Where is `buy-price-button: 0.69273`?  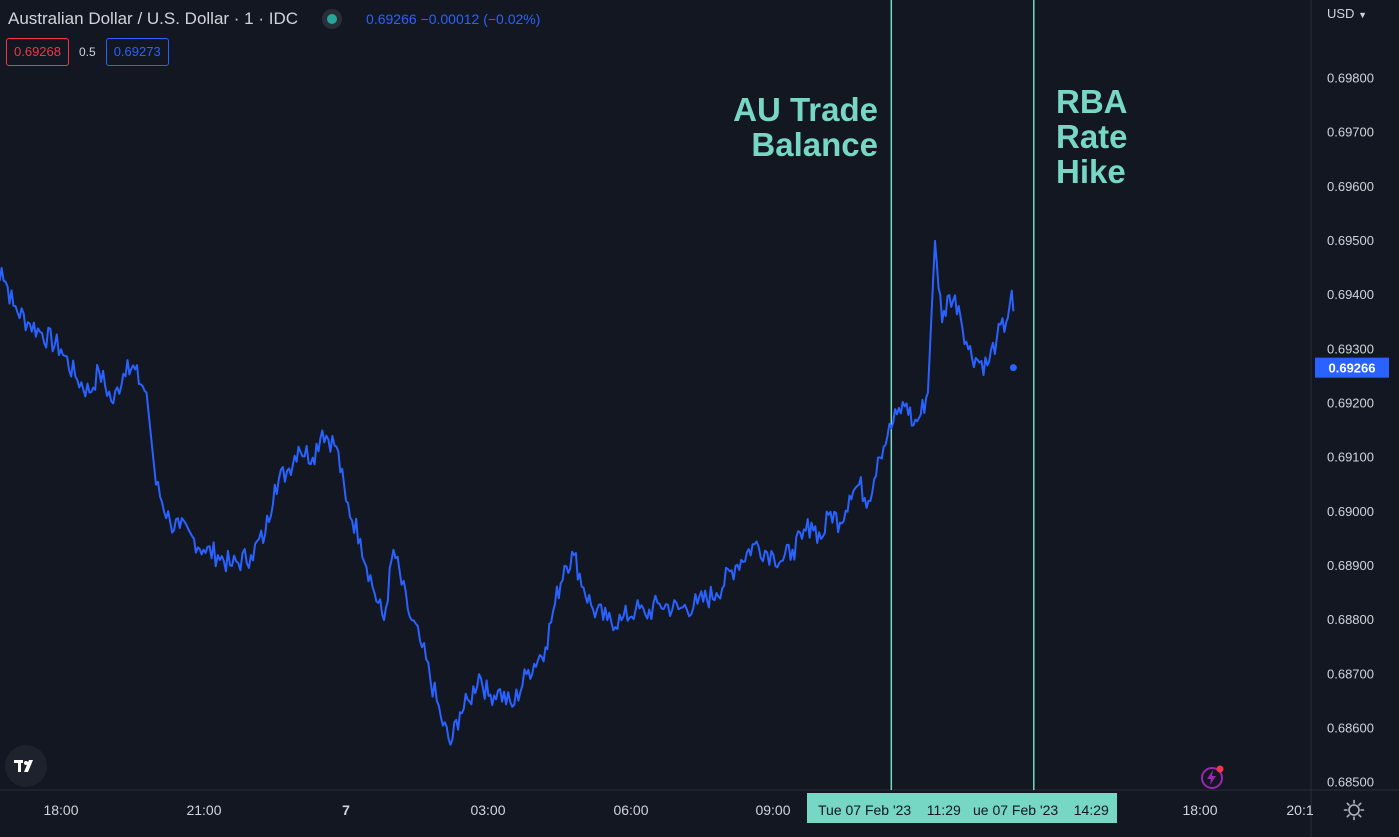 buy-price-button: 0.69273 is located at coordinates (137, 52).